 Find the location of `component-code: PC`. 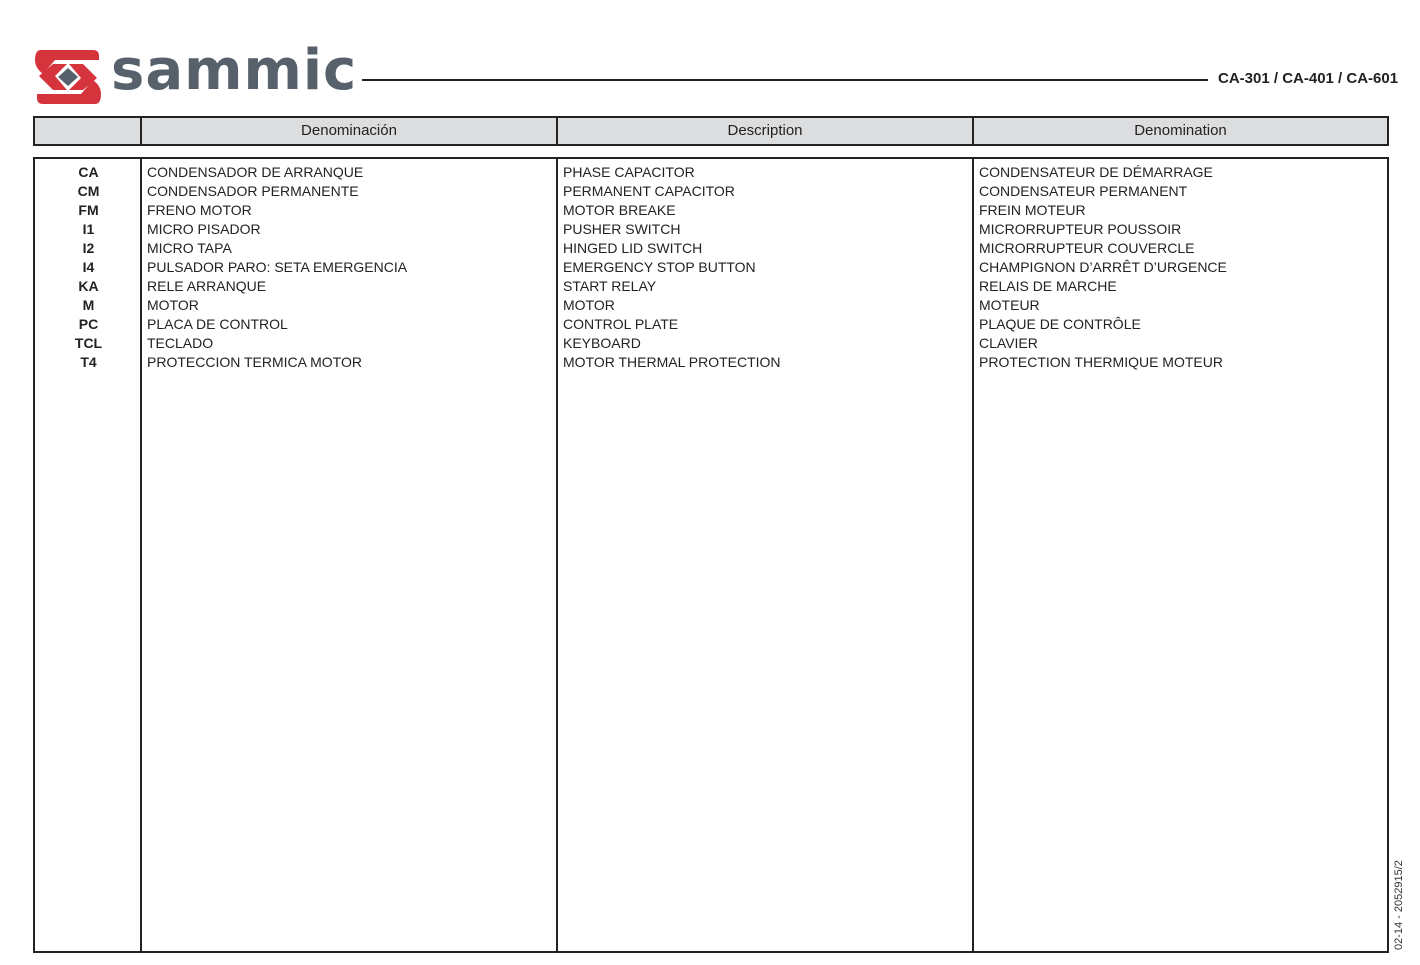

component-code: PC is located at coordinates (88, 324).